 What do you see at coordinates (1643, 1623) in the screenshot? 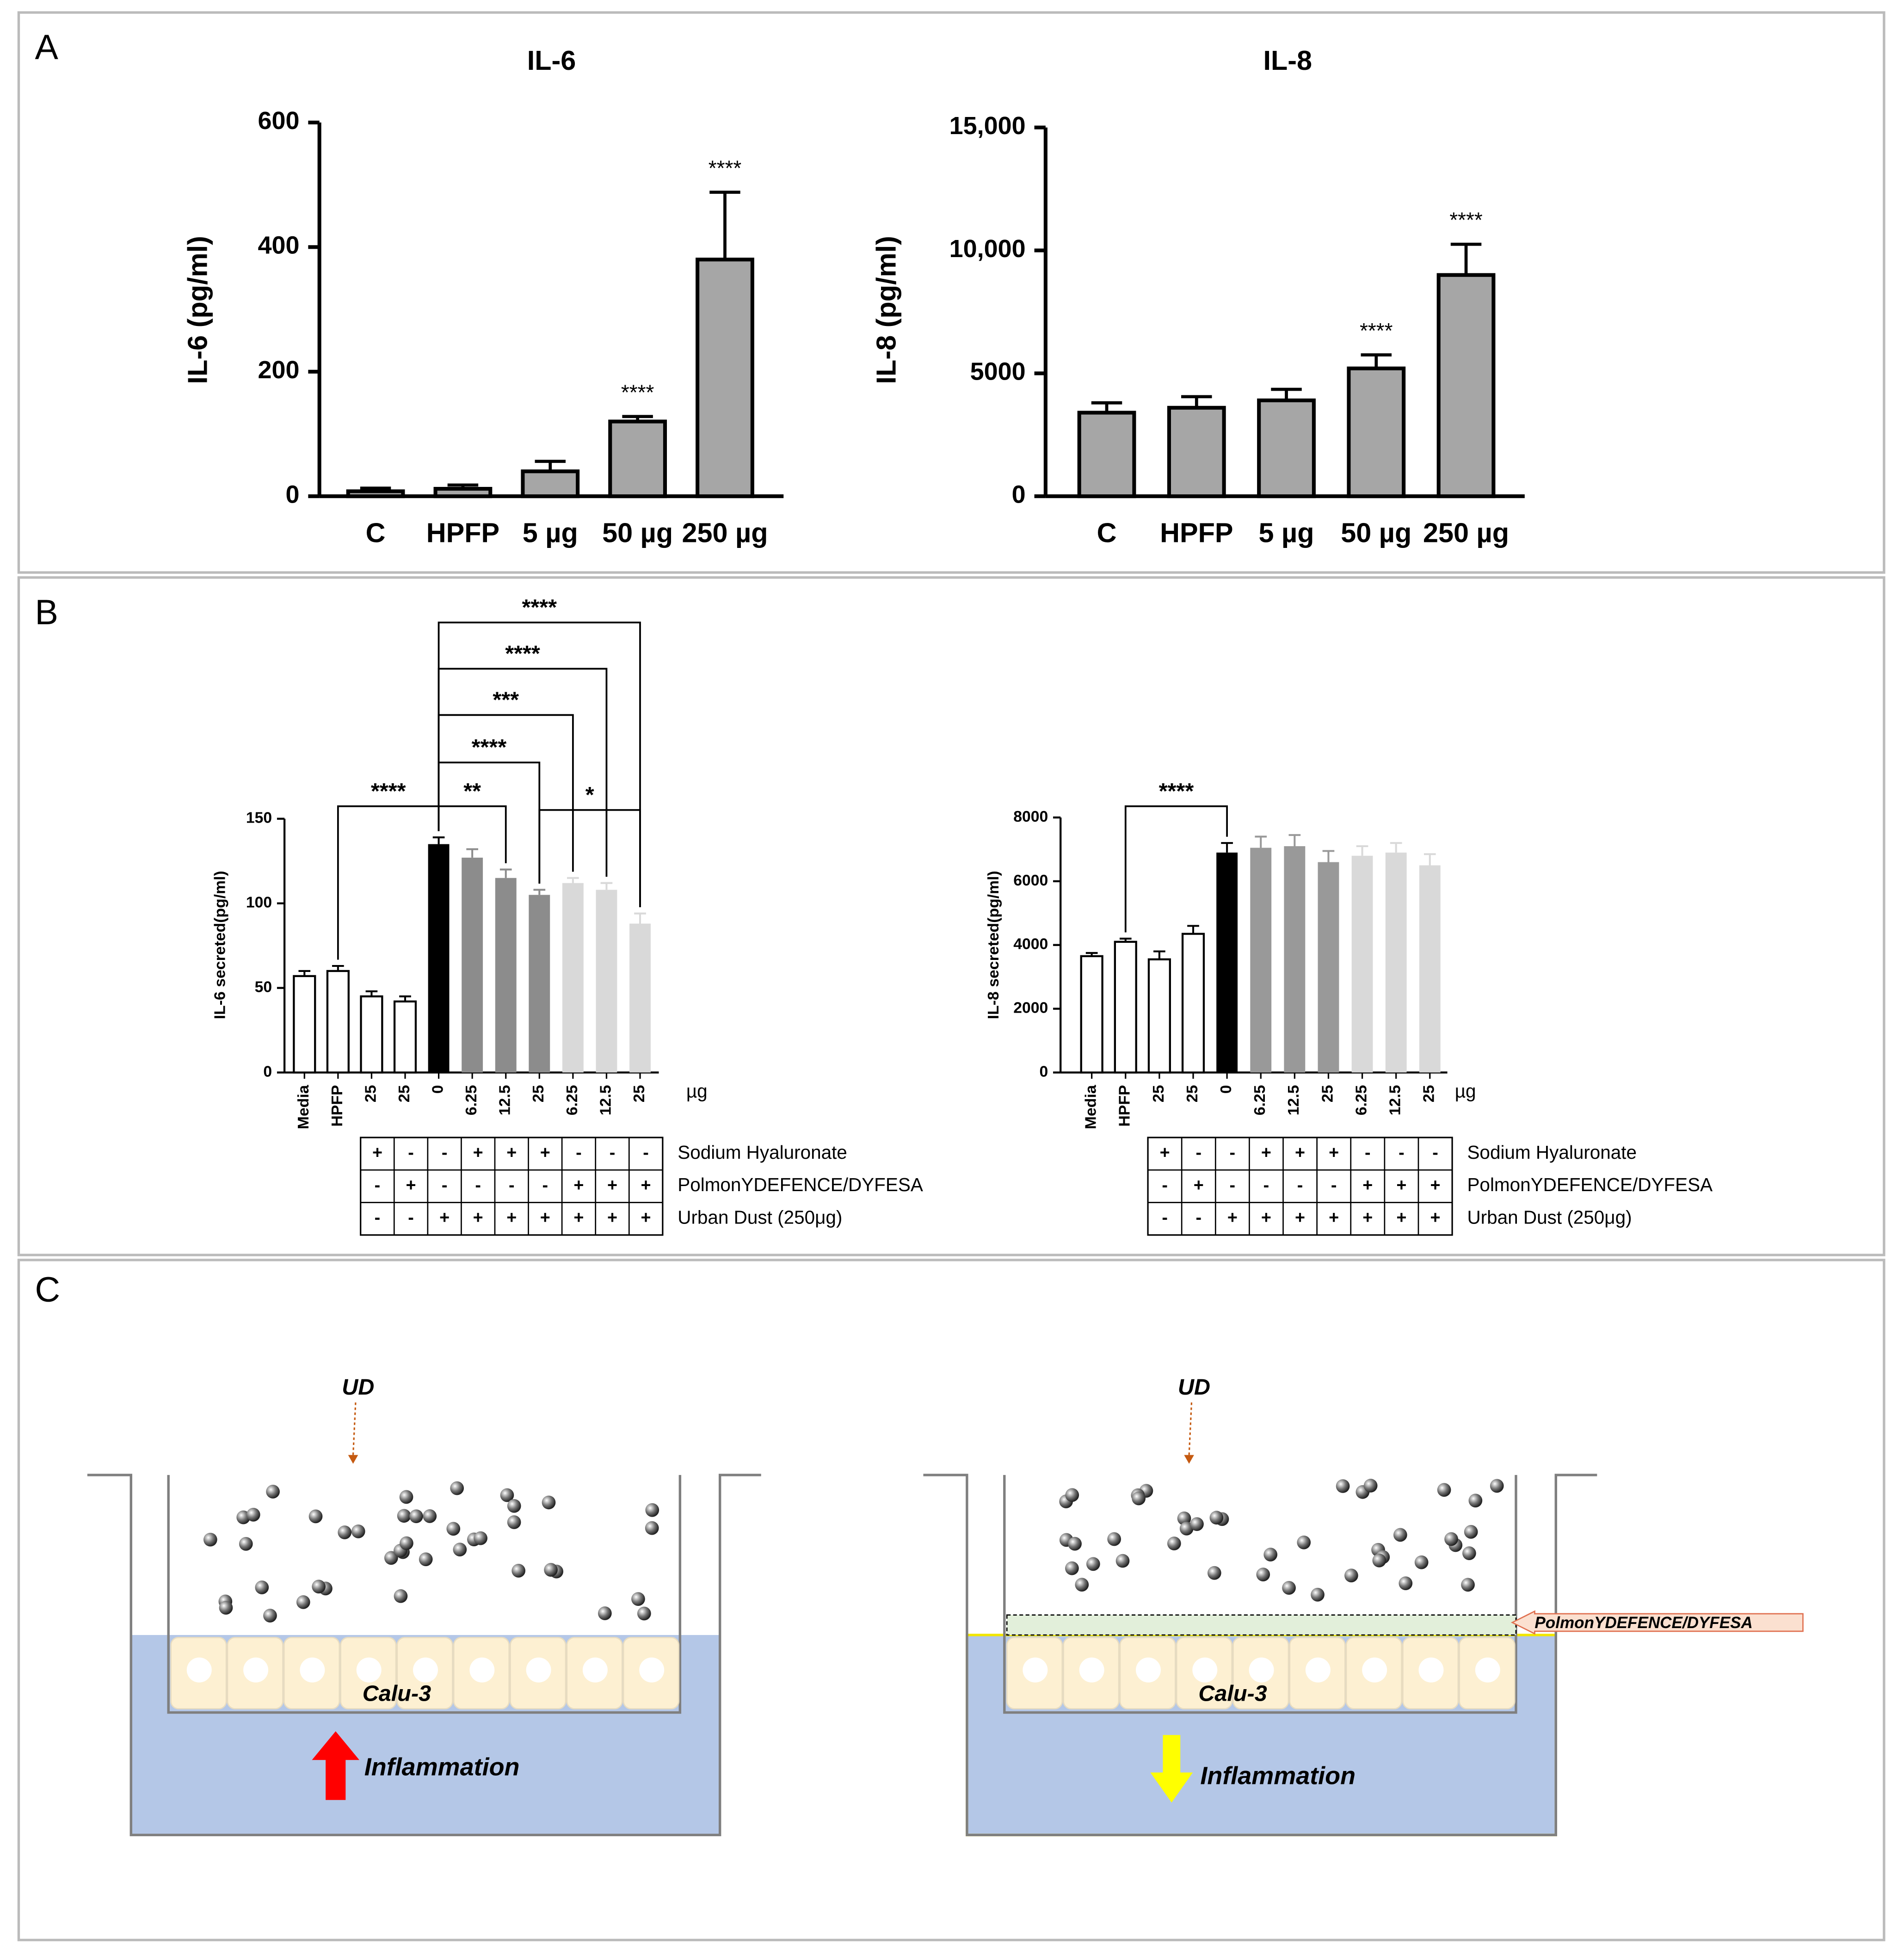
I see `barrier-label: PolmonYDEFENCE/DYFESA` at bounding box center [1643, 1623].